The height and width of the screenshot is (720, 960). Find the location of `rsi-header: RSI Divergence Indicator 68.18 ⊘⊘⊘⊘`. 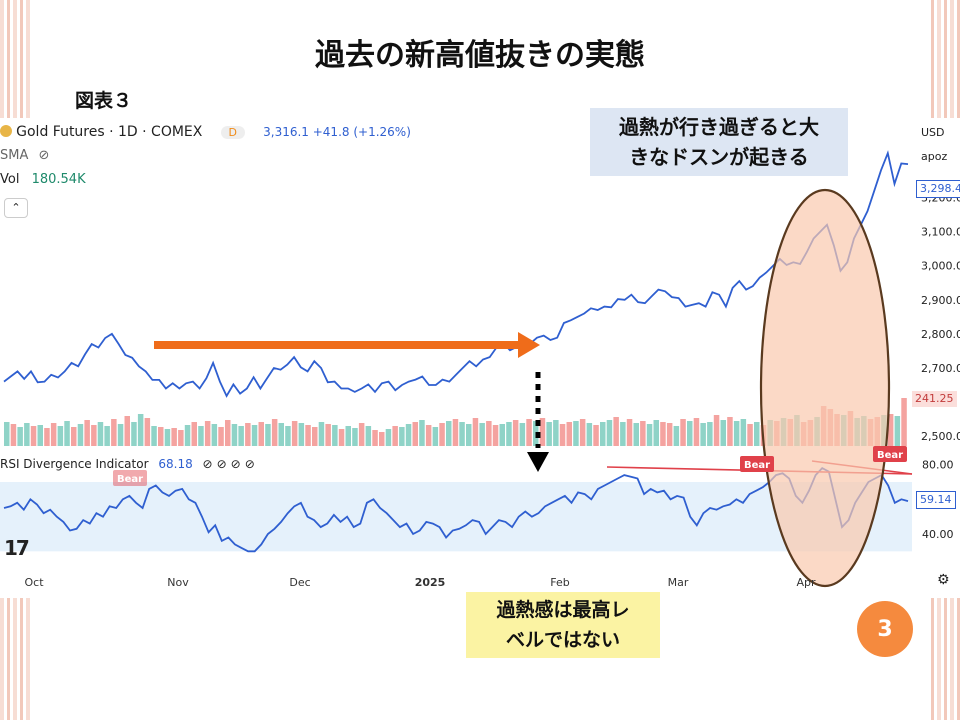

rsi-header: RSI Divergence Indicator 68.18 ⊘⊘⊘⊘ is located at coordinates (129, 464).